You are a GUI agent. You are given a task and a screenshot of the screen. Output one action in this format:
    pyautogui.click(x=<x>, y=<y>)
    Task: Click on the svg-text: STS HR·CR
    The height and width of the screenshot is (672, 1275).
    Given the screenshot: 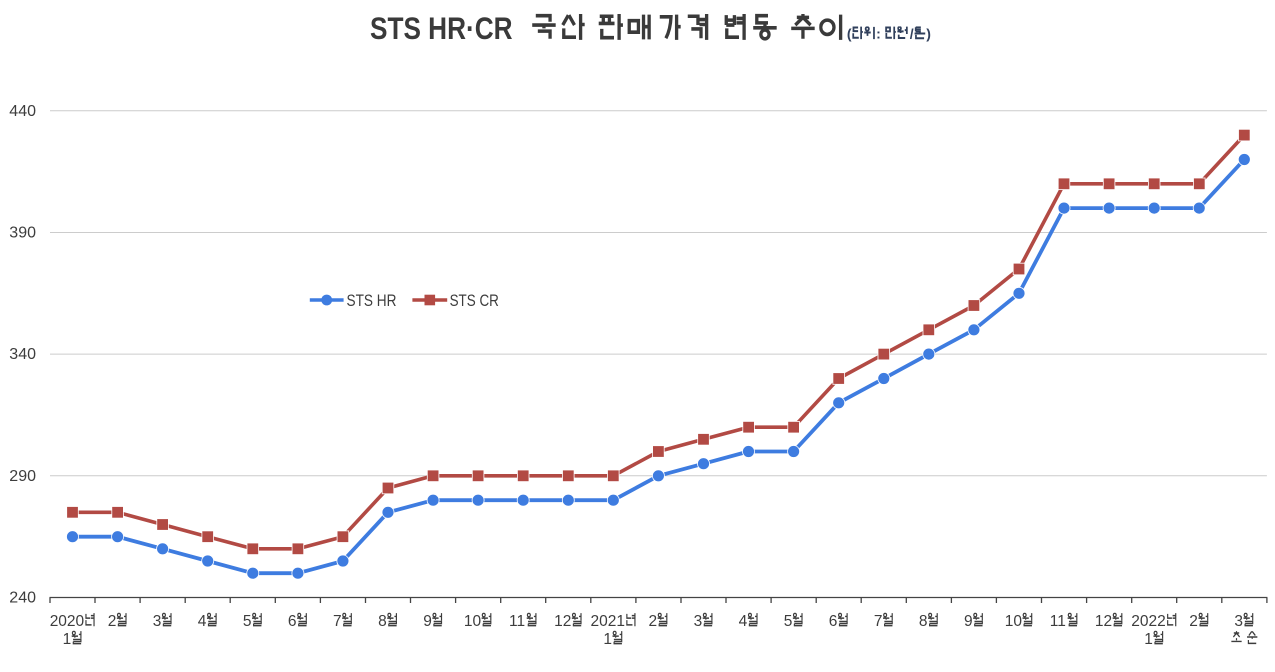 What is the action you would take?
    pyautogui.click(x=441, y=28)
    